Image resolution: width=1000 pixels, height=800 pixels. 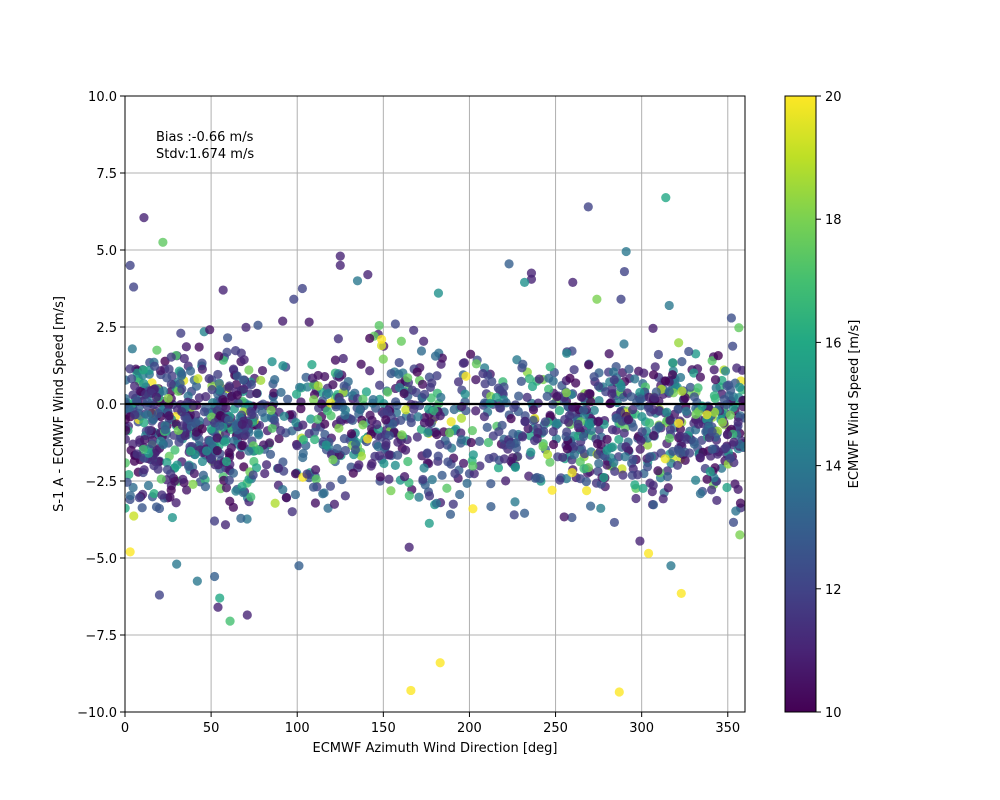 What do you see at coordinates (97, 713) in the screenshot?
I see `y-tick-label: −10.0` at bounding box center [97, 713].